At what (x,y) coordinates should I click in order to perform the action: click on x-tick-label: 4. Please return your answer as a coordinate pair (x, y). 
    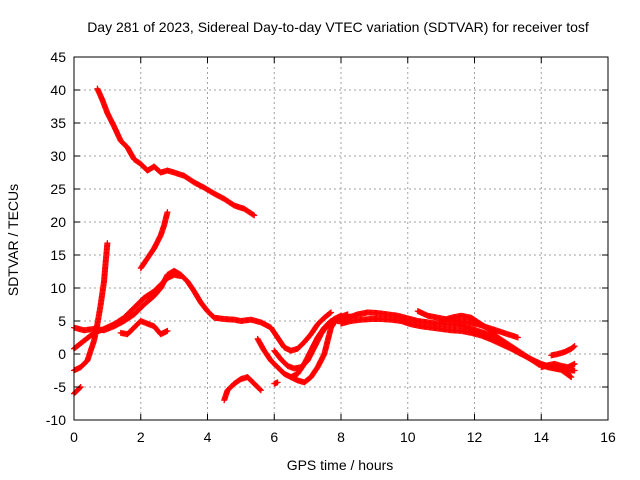
    Looking at the image, I should click on (208, 437).